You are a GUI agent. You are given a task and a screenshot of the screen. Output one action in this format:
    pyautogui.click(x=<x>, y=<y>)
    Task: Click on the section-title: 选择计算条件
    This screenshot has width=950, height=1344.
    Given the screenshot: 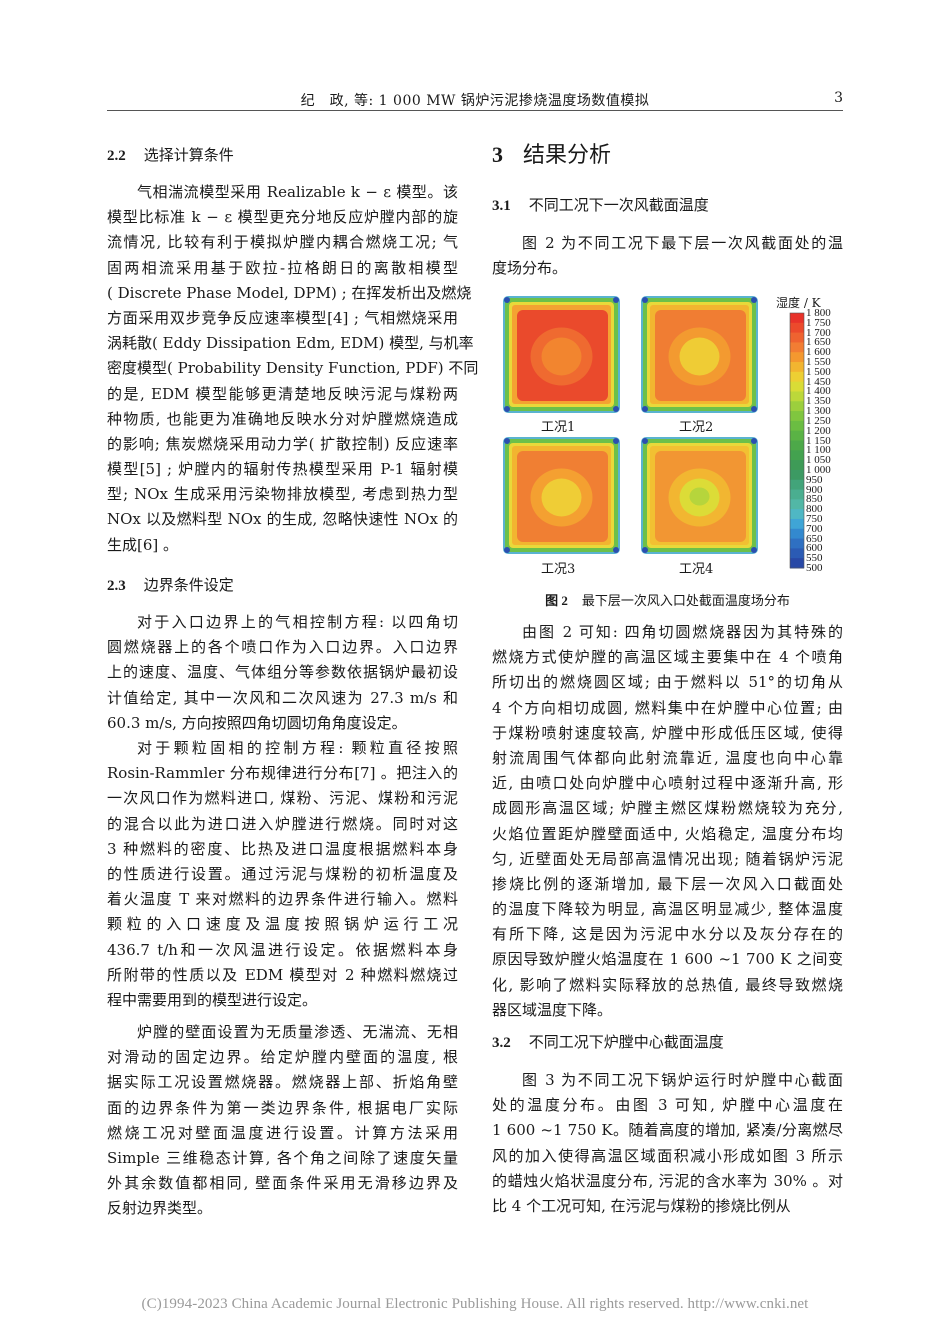 What is the action you would take?
    pyautogui.click(x=188, y=155)
    